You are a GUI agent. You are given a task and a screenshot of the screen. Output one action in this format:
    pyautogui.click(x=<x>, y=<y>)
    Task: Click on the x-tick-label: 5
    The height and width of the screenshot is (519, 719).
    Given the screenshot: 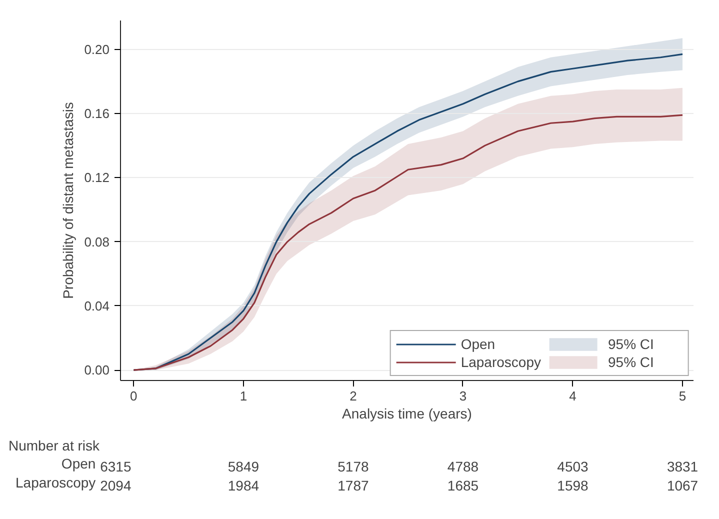 What is the action you would take?
    pyautogui.click(x=682, y=396)
    